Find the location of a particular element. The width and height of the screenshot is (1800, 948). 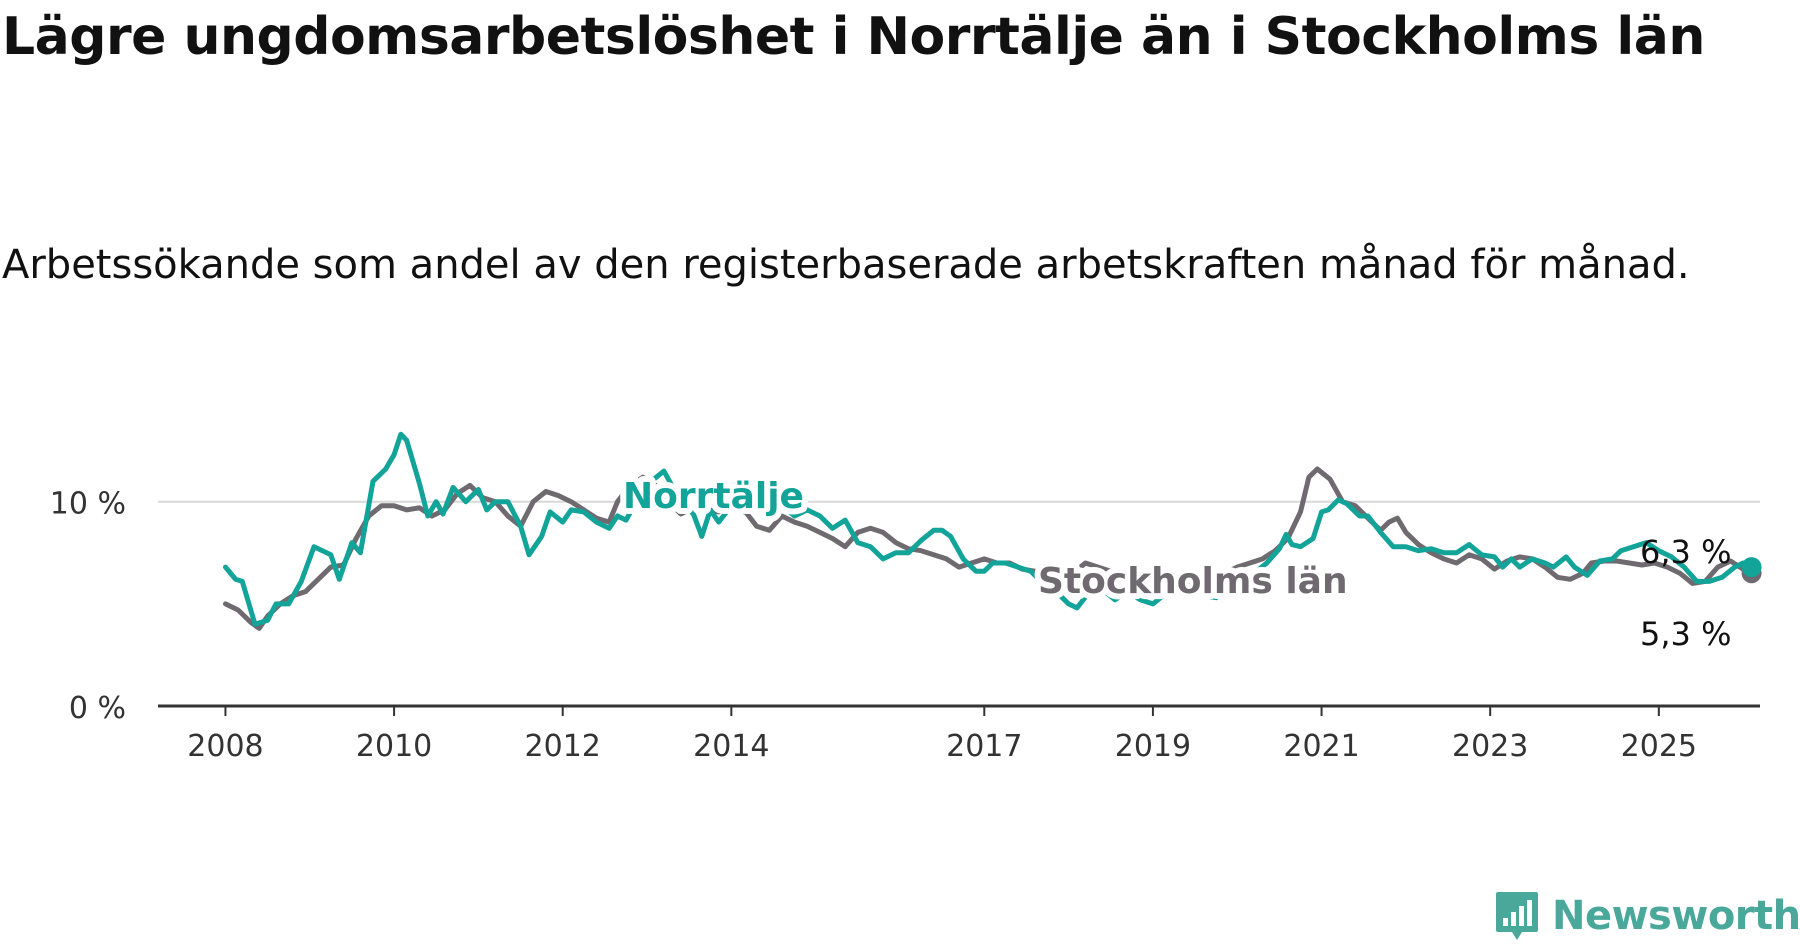

series-line-stockholms-lan is located at coordinates (989, 548).